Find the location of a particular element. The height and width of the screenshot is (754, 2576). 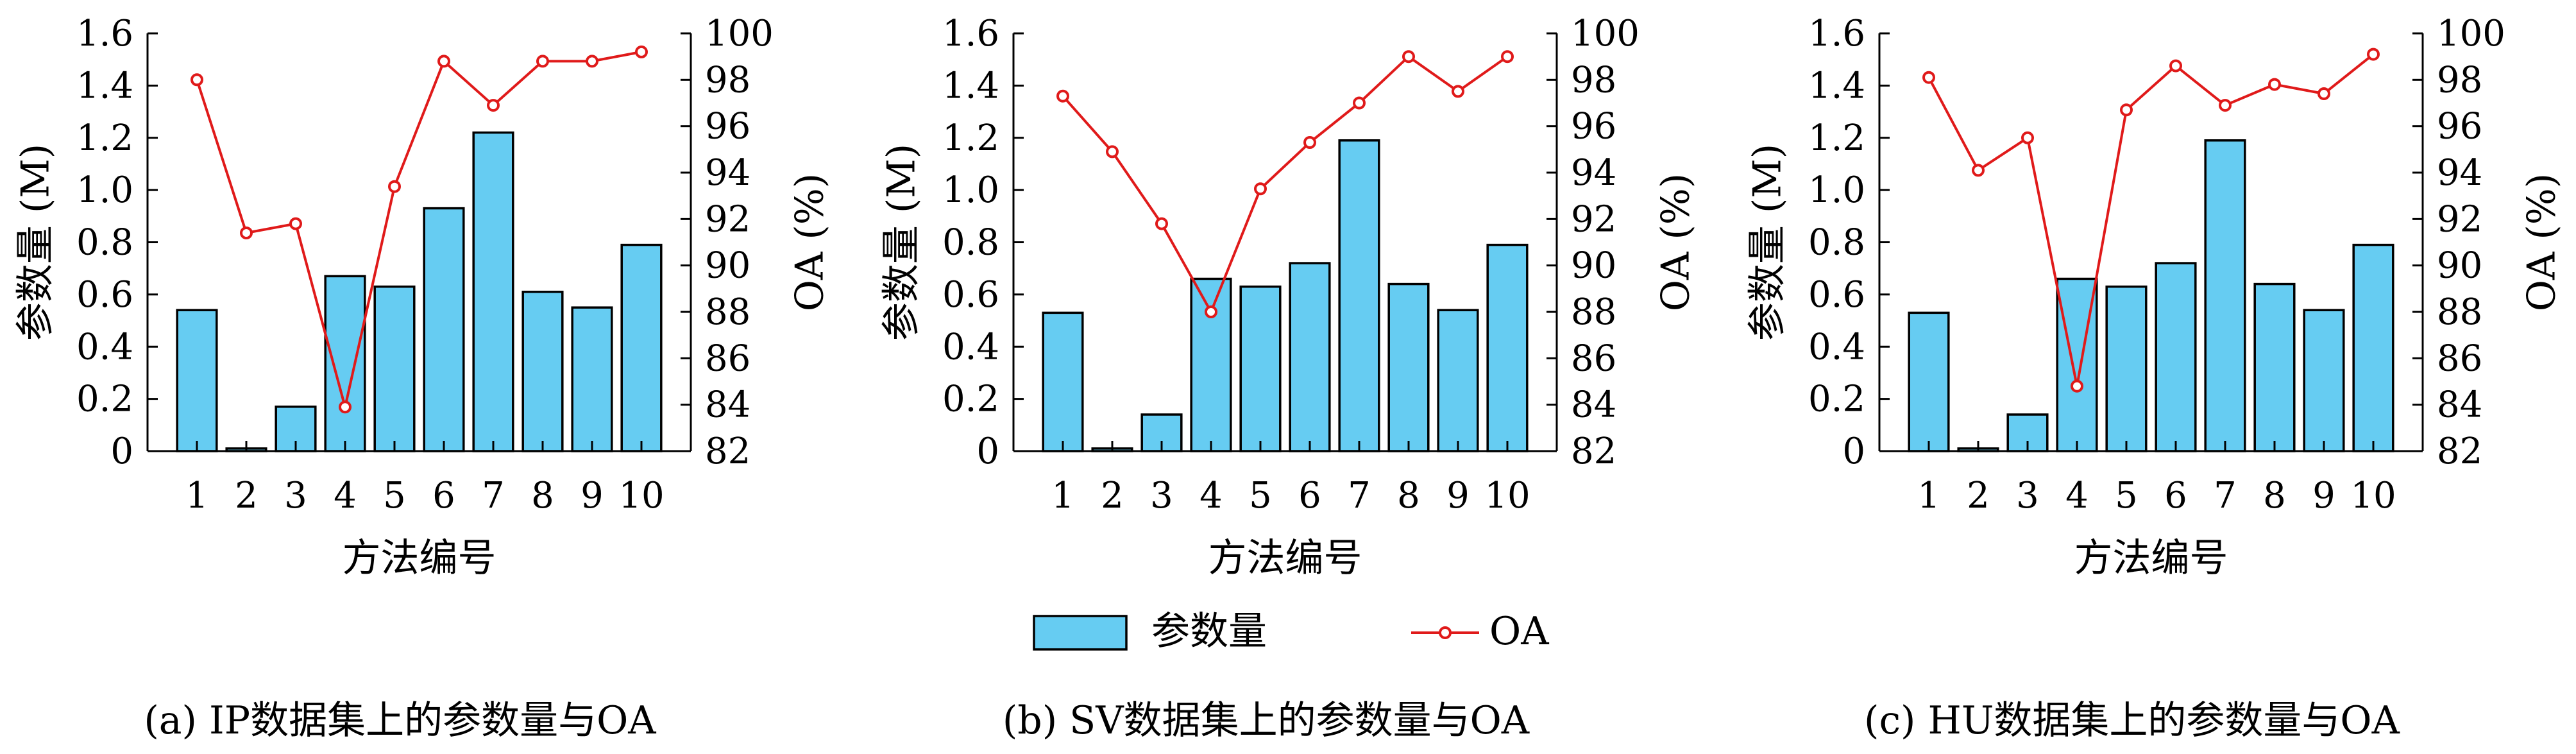

subfigure-caption: (a) IP数据集上的参数量与OA is located at coordinates (400, 720).